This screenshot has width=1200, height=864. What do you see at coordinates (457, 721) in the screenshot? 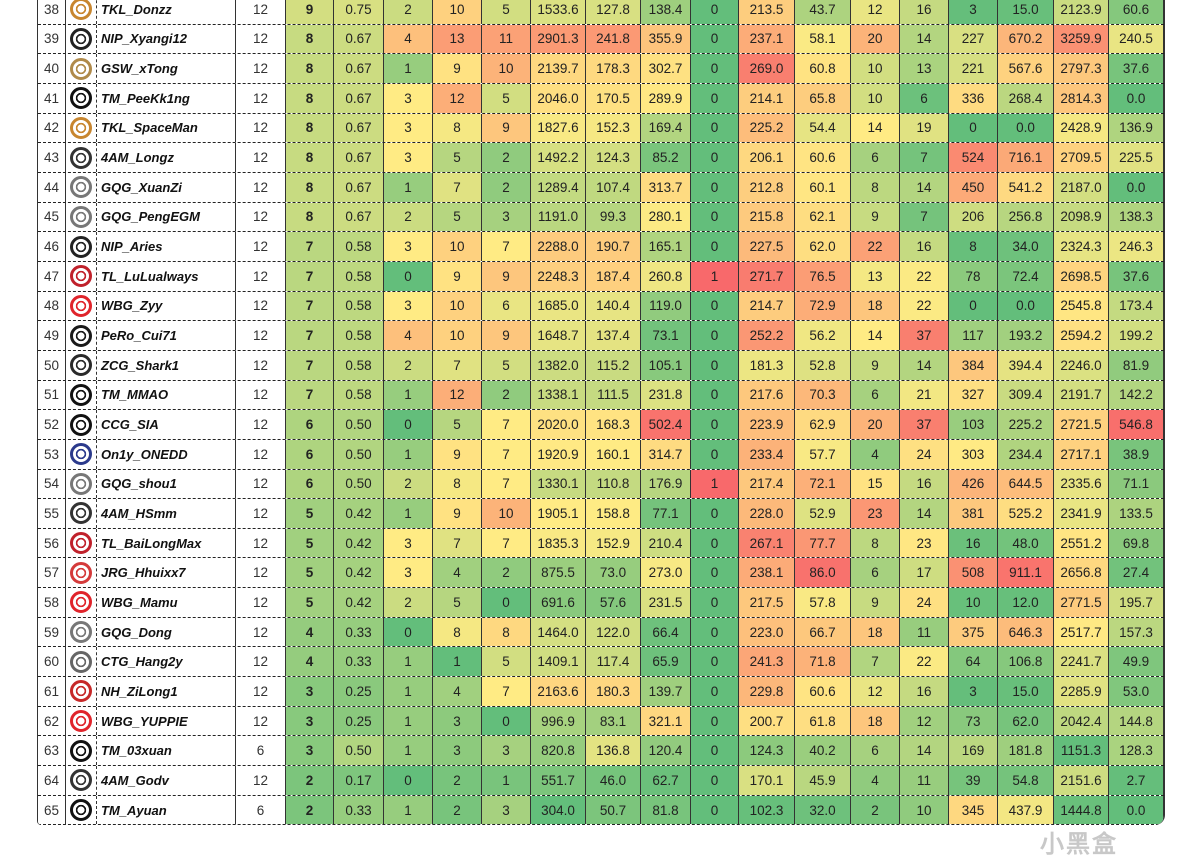
I see `stat-cell-3: 3` at bounding box center [457, 721].